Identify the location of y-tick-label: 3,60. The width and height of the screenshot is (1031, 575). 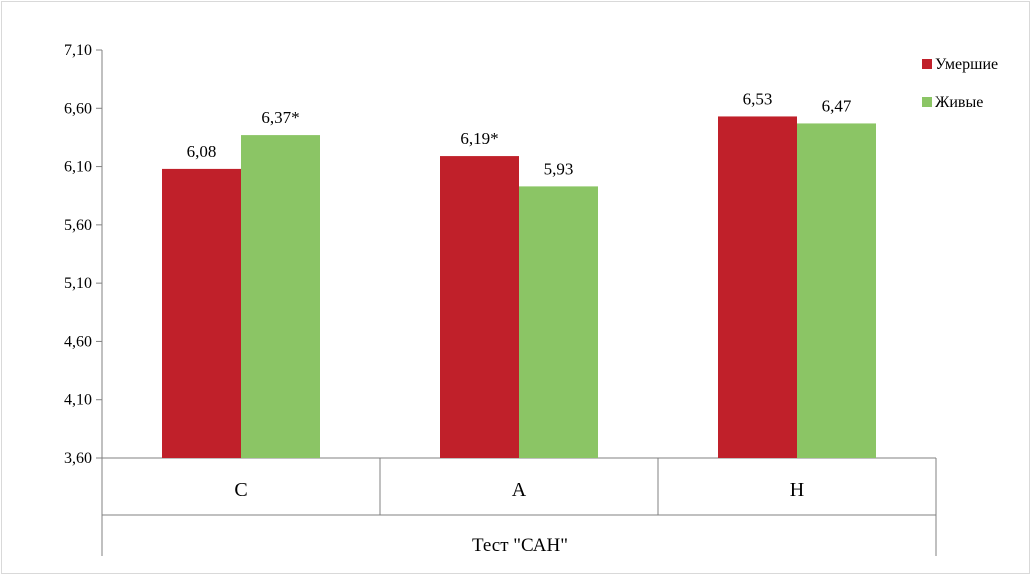
(78, 458).